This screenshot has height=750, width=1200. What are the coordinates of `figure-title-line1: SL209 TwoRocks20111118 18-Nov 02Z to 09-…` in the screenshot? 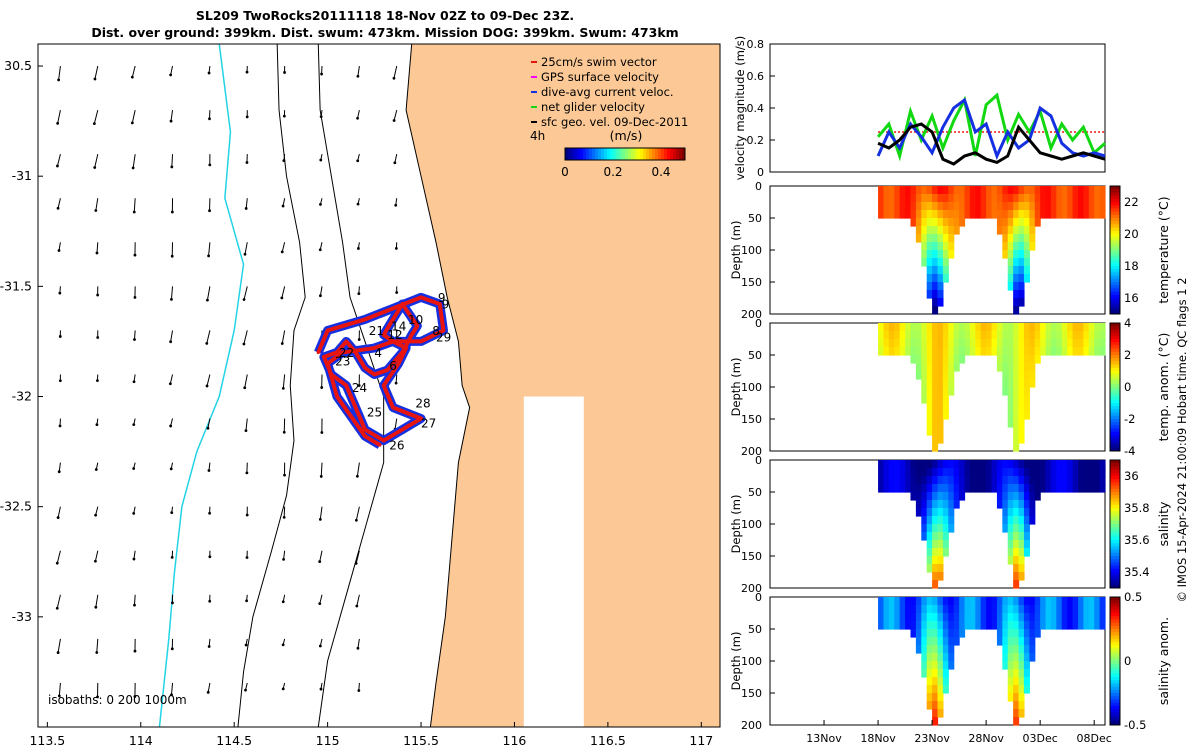 It's located at (385, 15).